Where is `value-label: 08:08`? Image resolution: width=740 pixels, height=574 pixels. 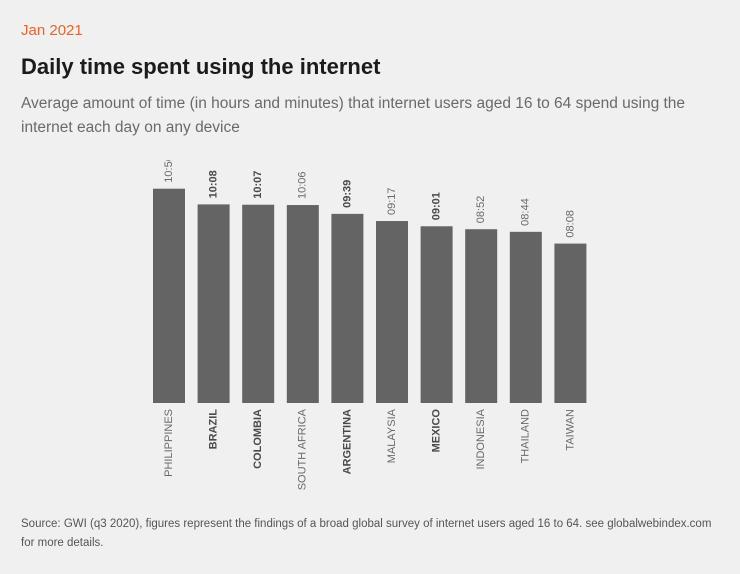
value-label: 08:08 is located at coordinates (570, 224).